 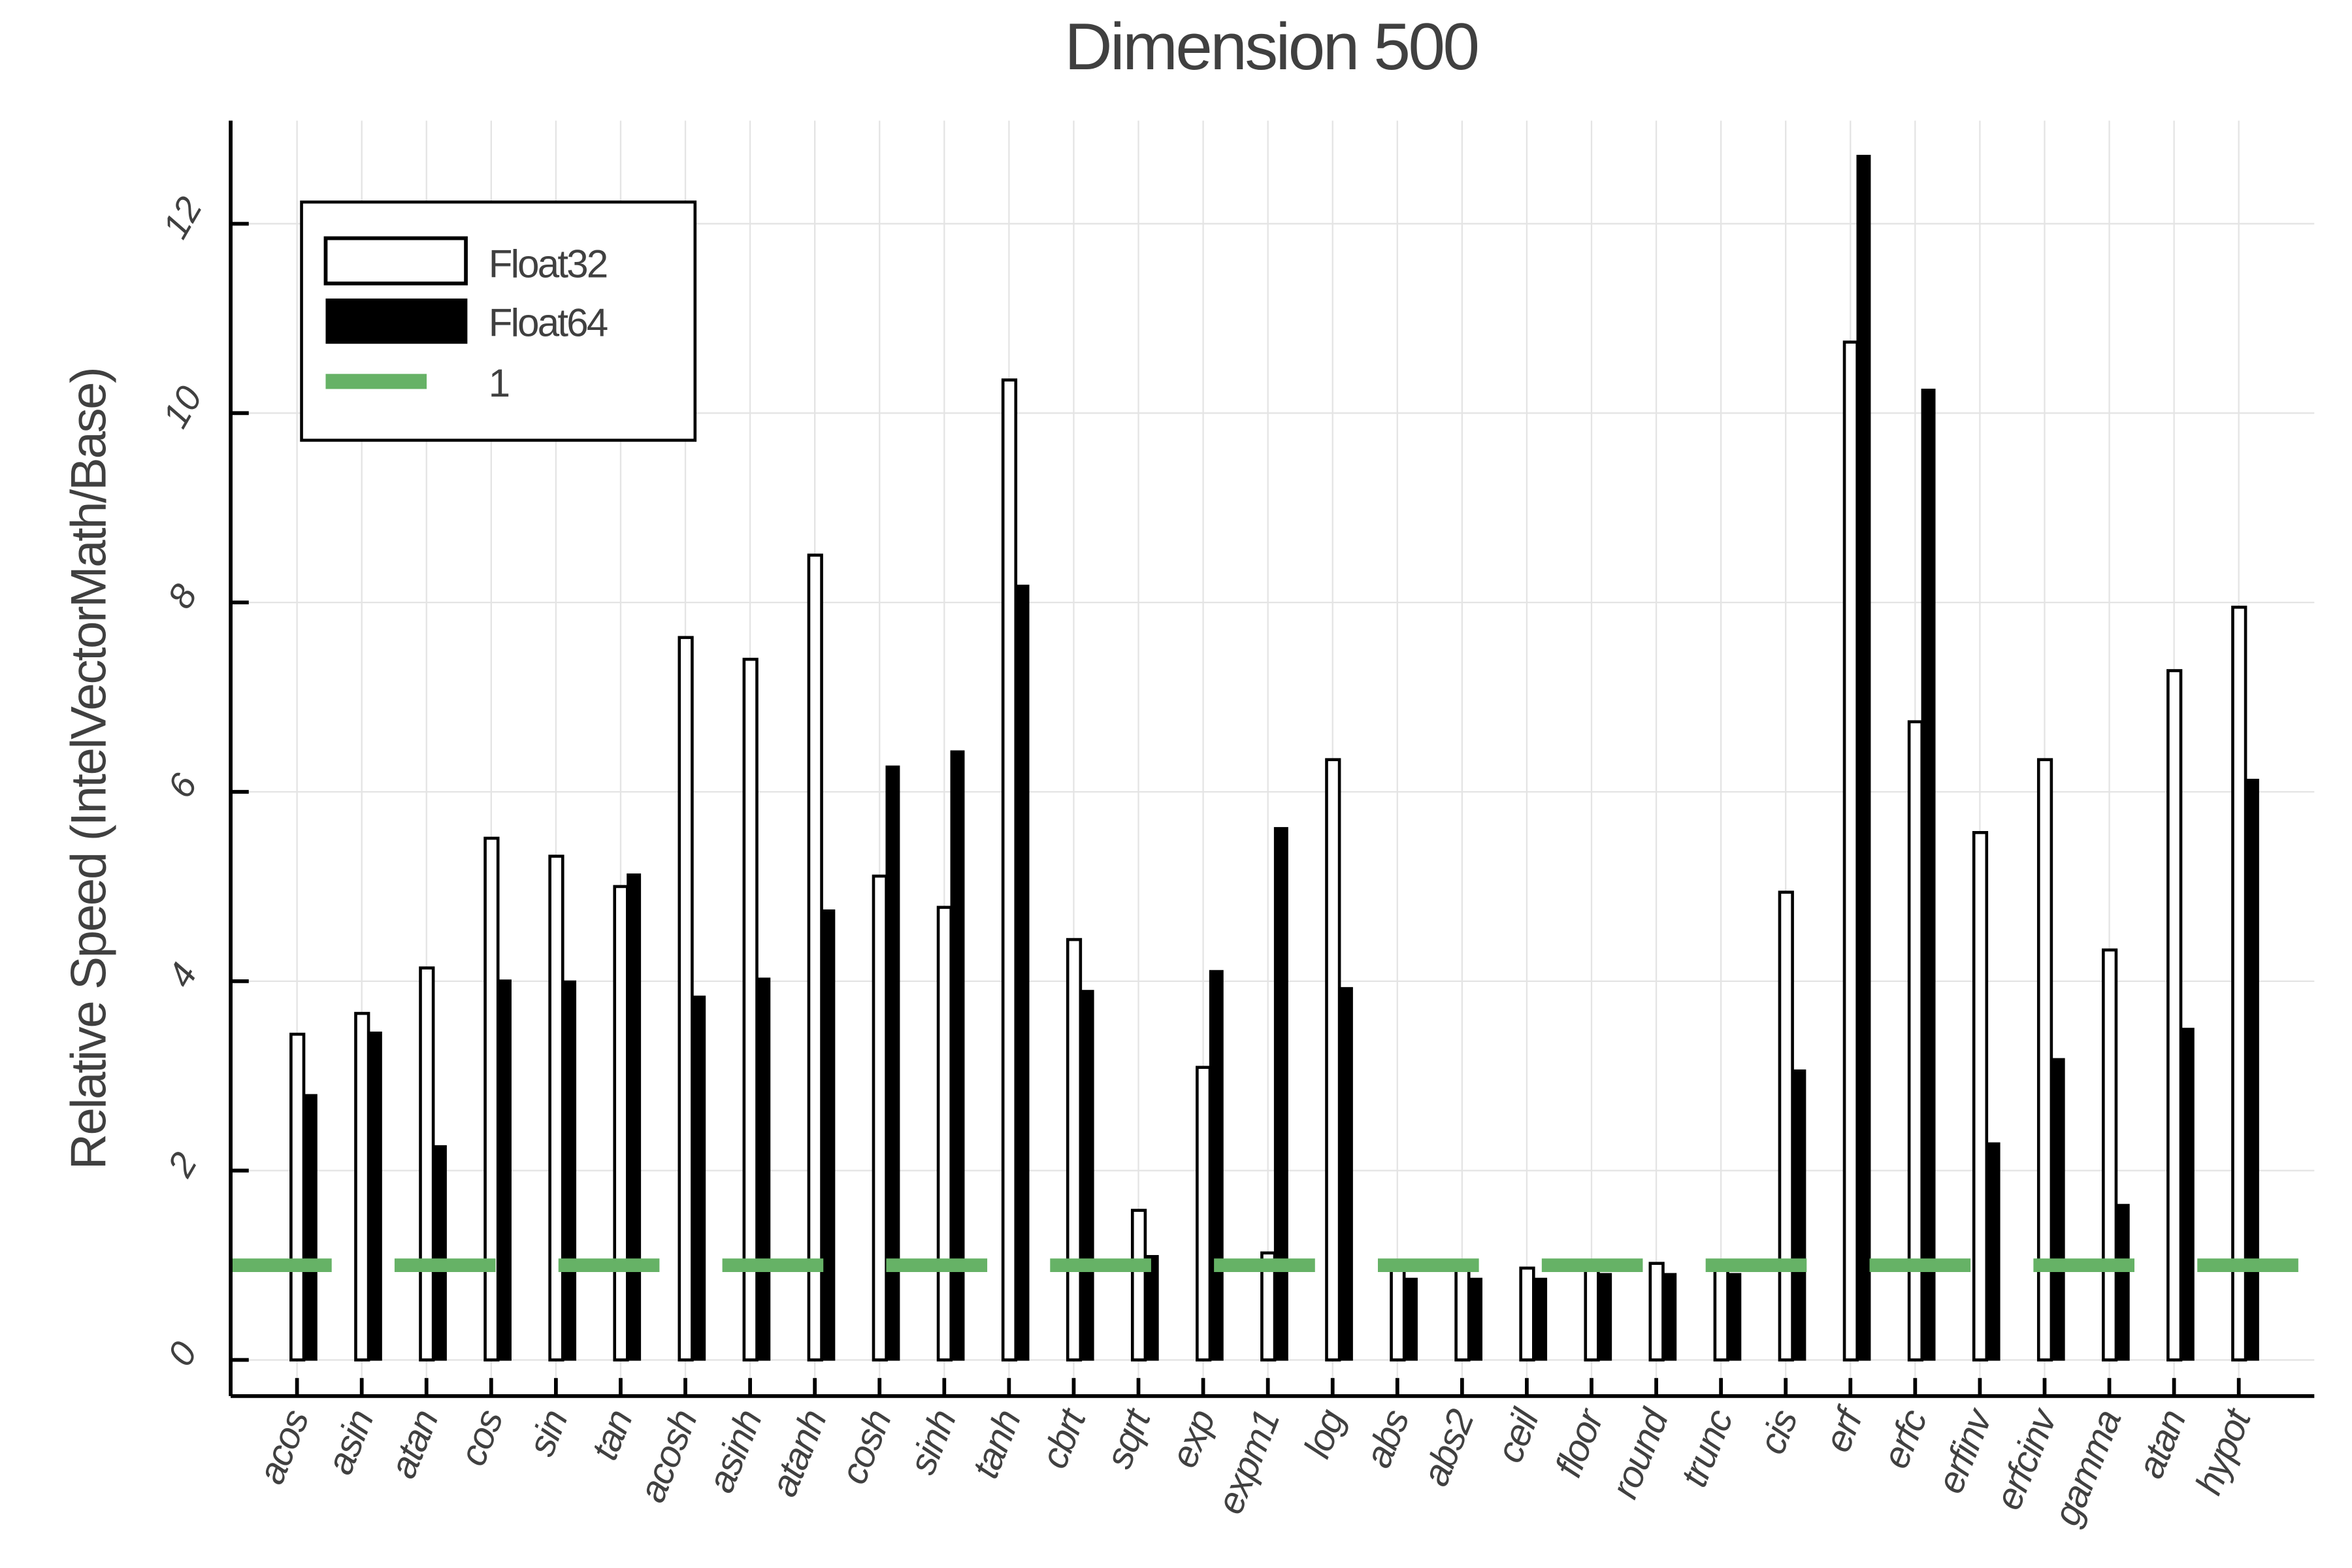 What do you see at coordinates (1410, 1319) in the screenshot?
I see `bar-float64-abs` at bounding box center [1410, 1319].